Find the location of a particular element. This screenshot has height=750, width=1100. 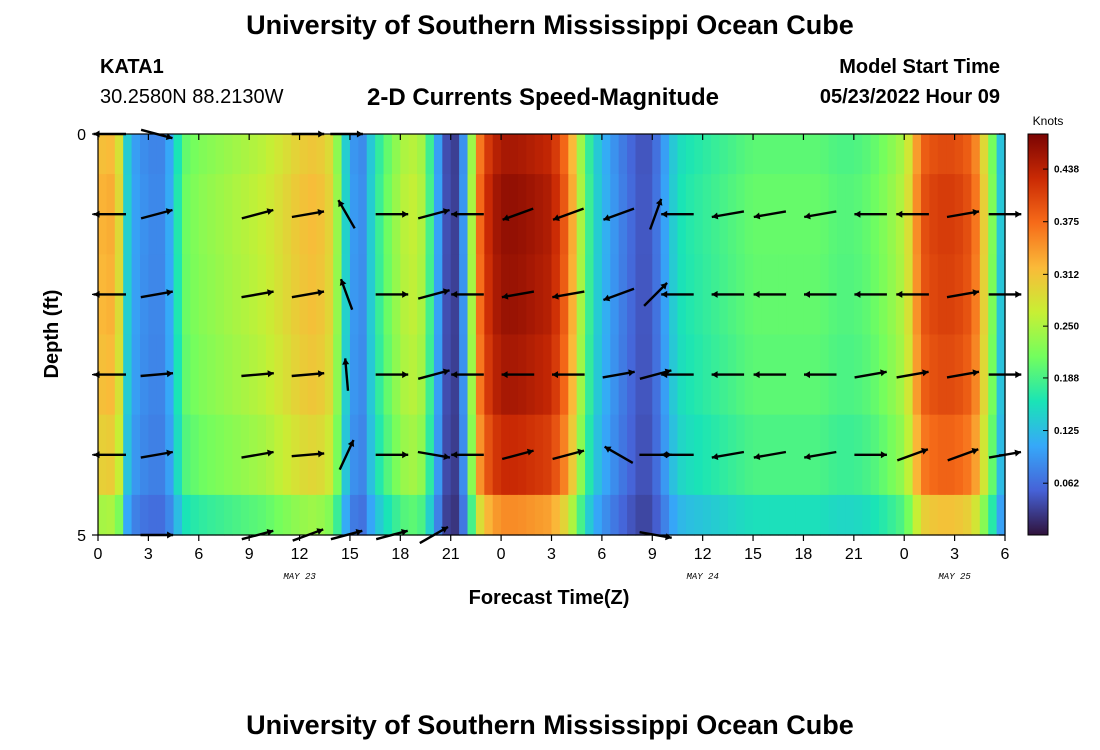

x-tick-label: 18 is located at coordinates (804, 554).